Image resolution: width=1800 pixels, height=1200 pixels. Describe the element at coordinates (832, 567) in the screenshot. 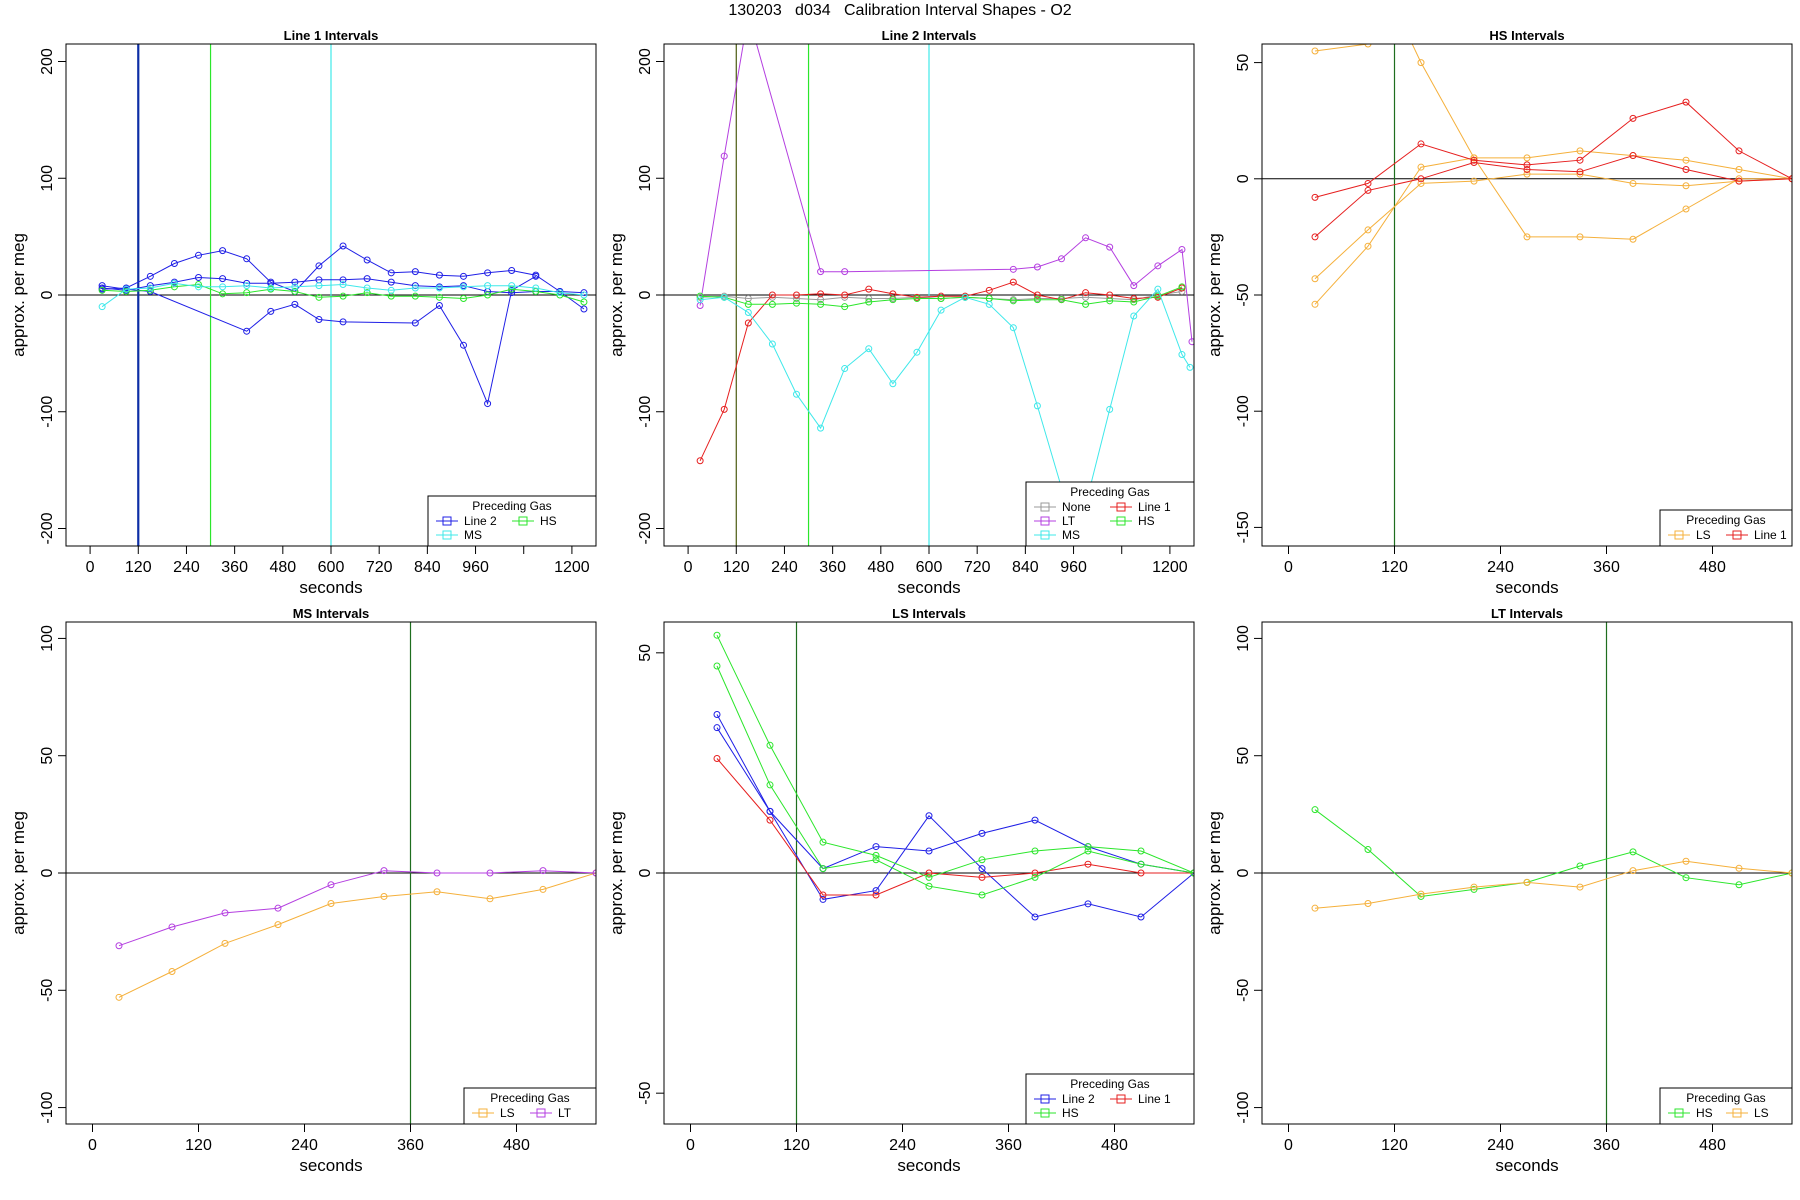

I see `x-tick-label: 360` at that location.